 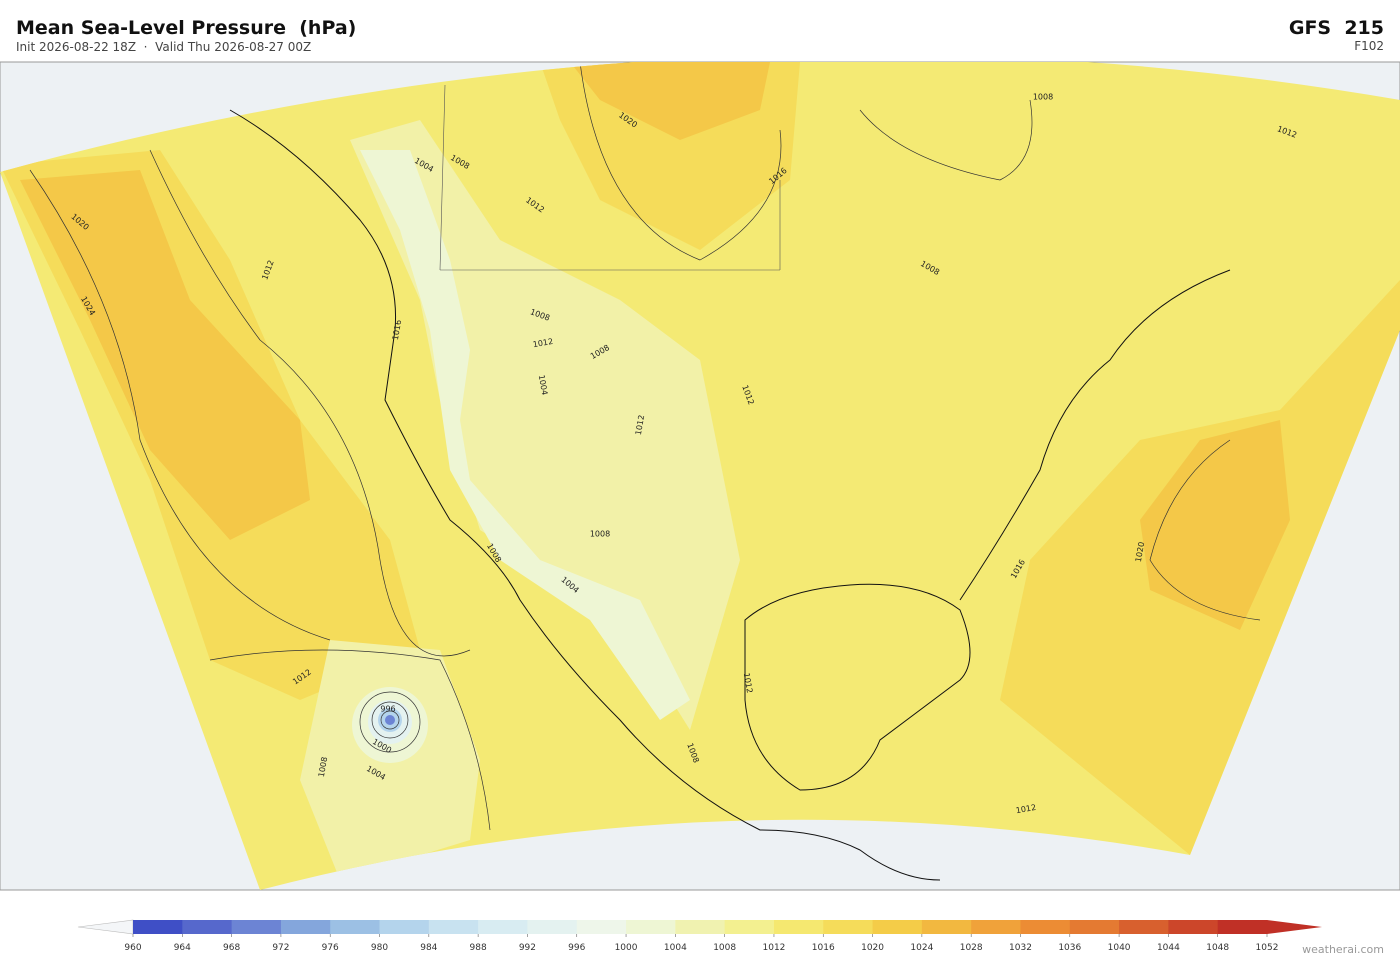 I want to click on colorbar-tick-label: 1004, so click(x=675, y=948).